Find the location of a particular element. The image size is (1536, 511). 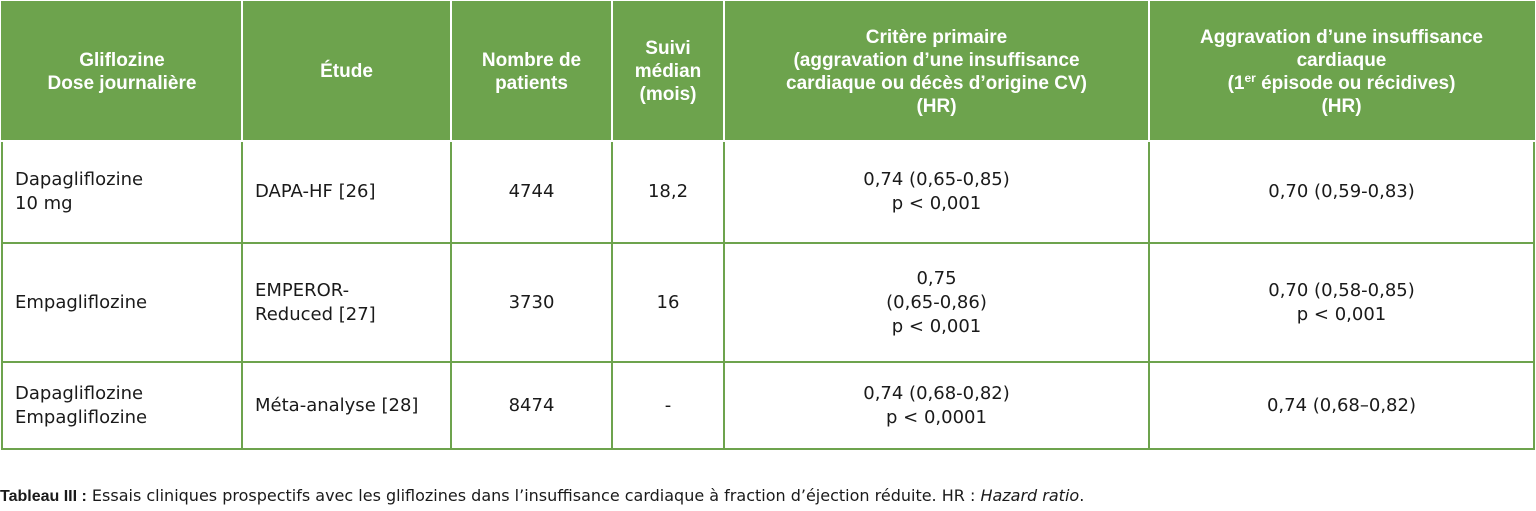

cell-drug: Dapagliflozine 10 mg is located at coordinates (122, 192).